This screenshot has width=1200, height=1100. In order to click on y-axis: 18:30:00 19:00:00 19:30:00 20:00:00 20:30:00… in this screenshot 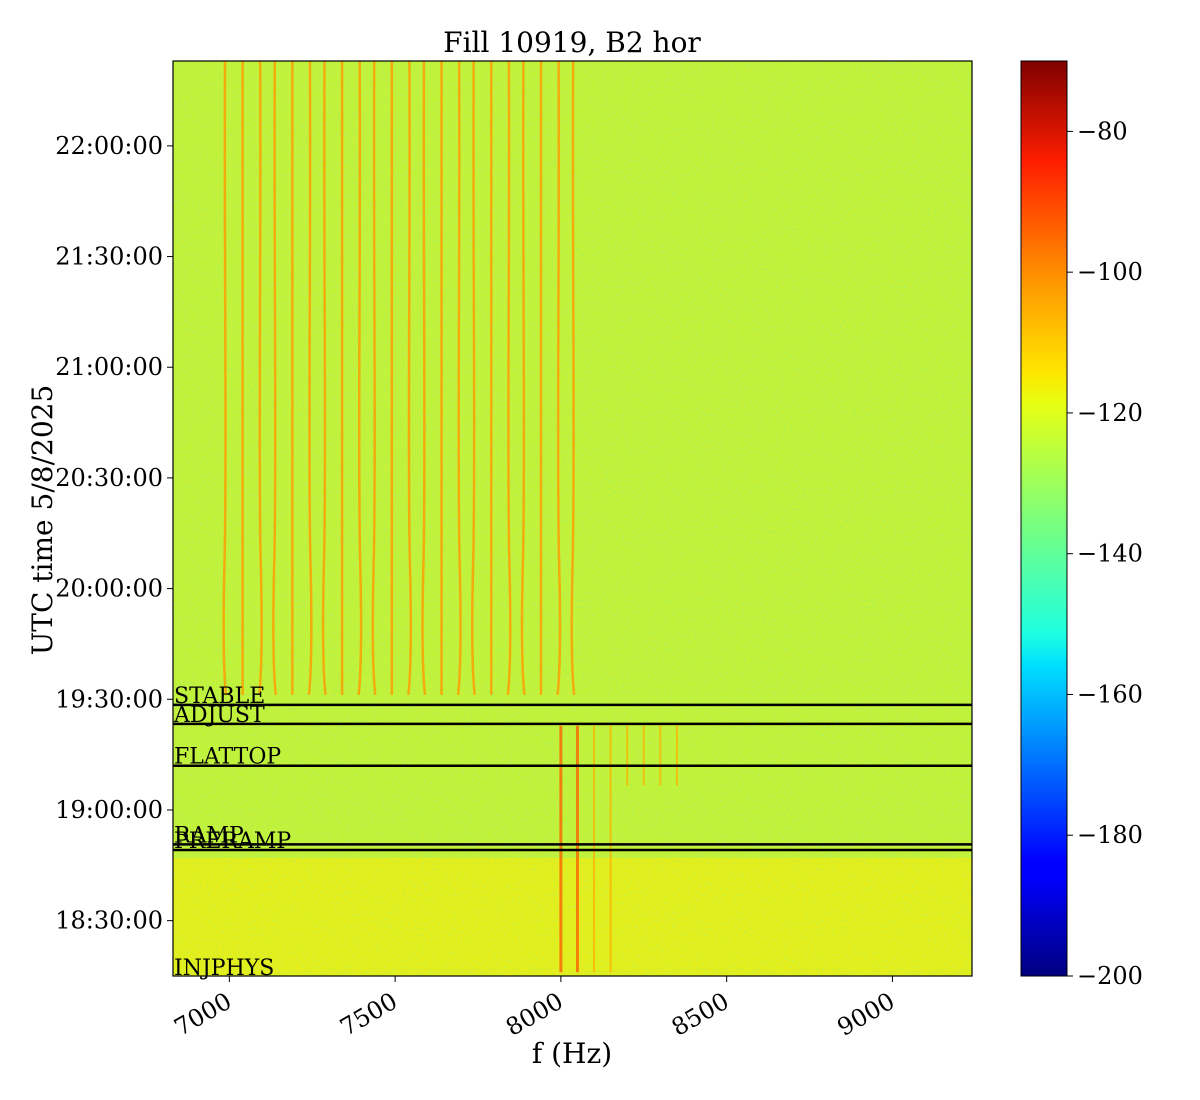, I will do `click(114, 533)`.